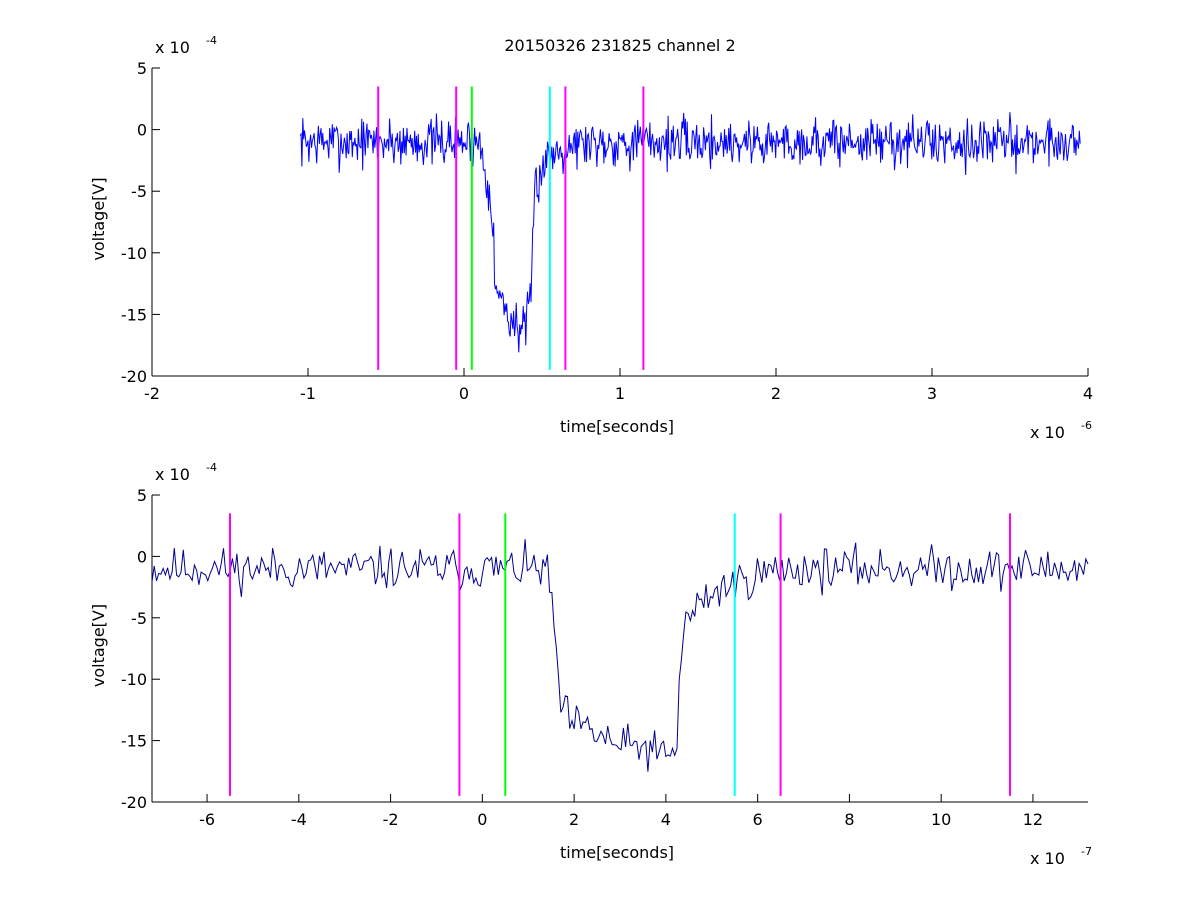  What do you see at coordinates (849, 819) in the screenshot?
I see `x-tick-label: 8` at bounding box center [849, 819].